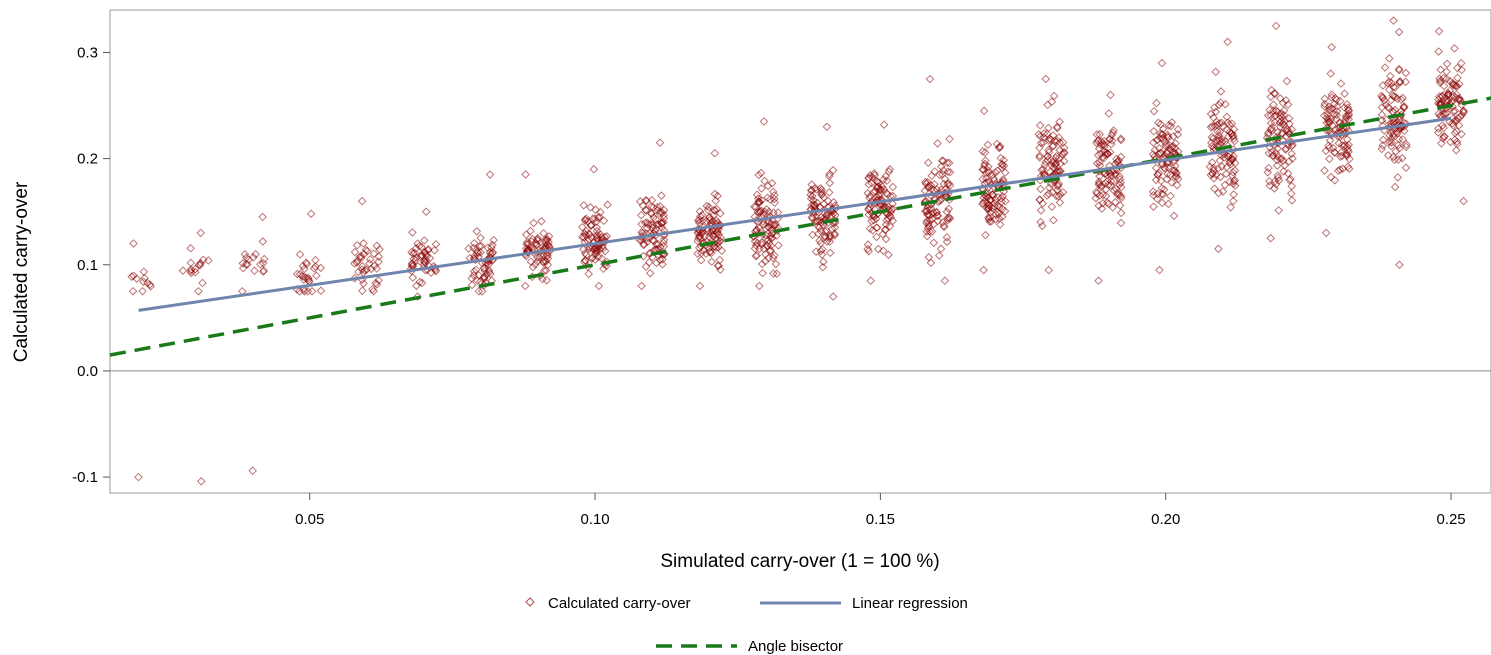  I want to click on y-tick-label: 0.3, so click(87, 52).